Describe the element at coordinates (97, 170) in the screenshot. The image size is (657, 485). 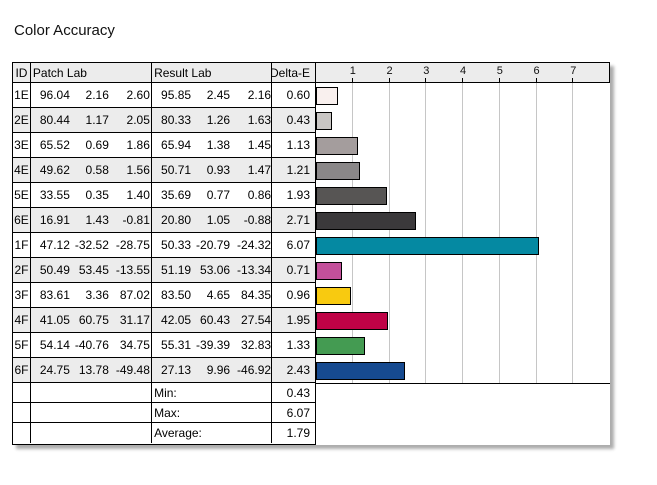
I see `patch-a-value: 0.58` at that location.